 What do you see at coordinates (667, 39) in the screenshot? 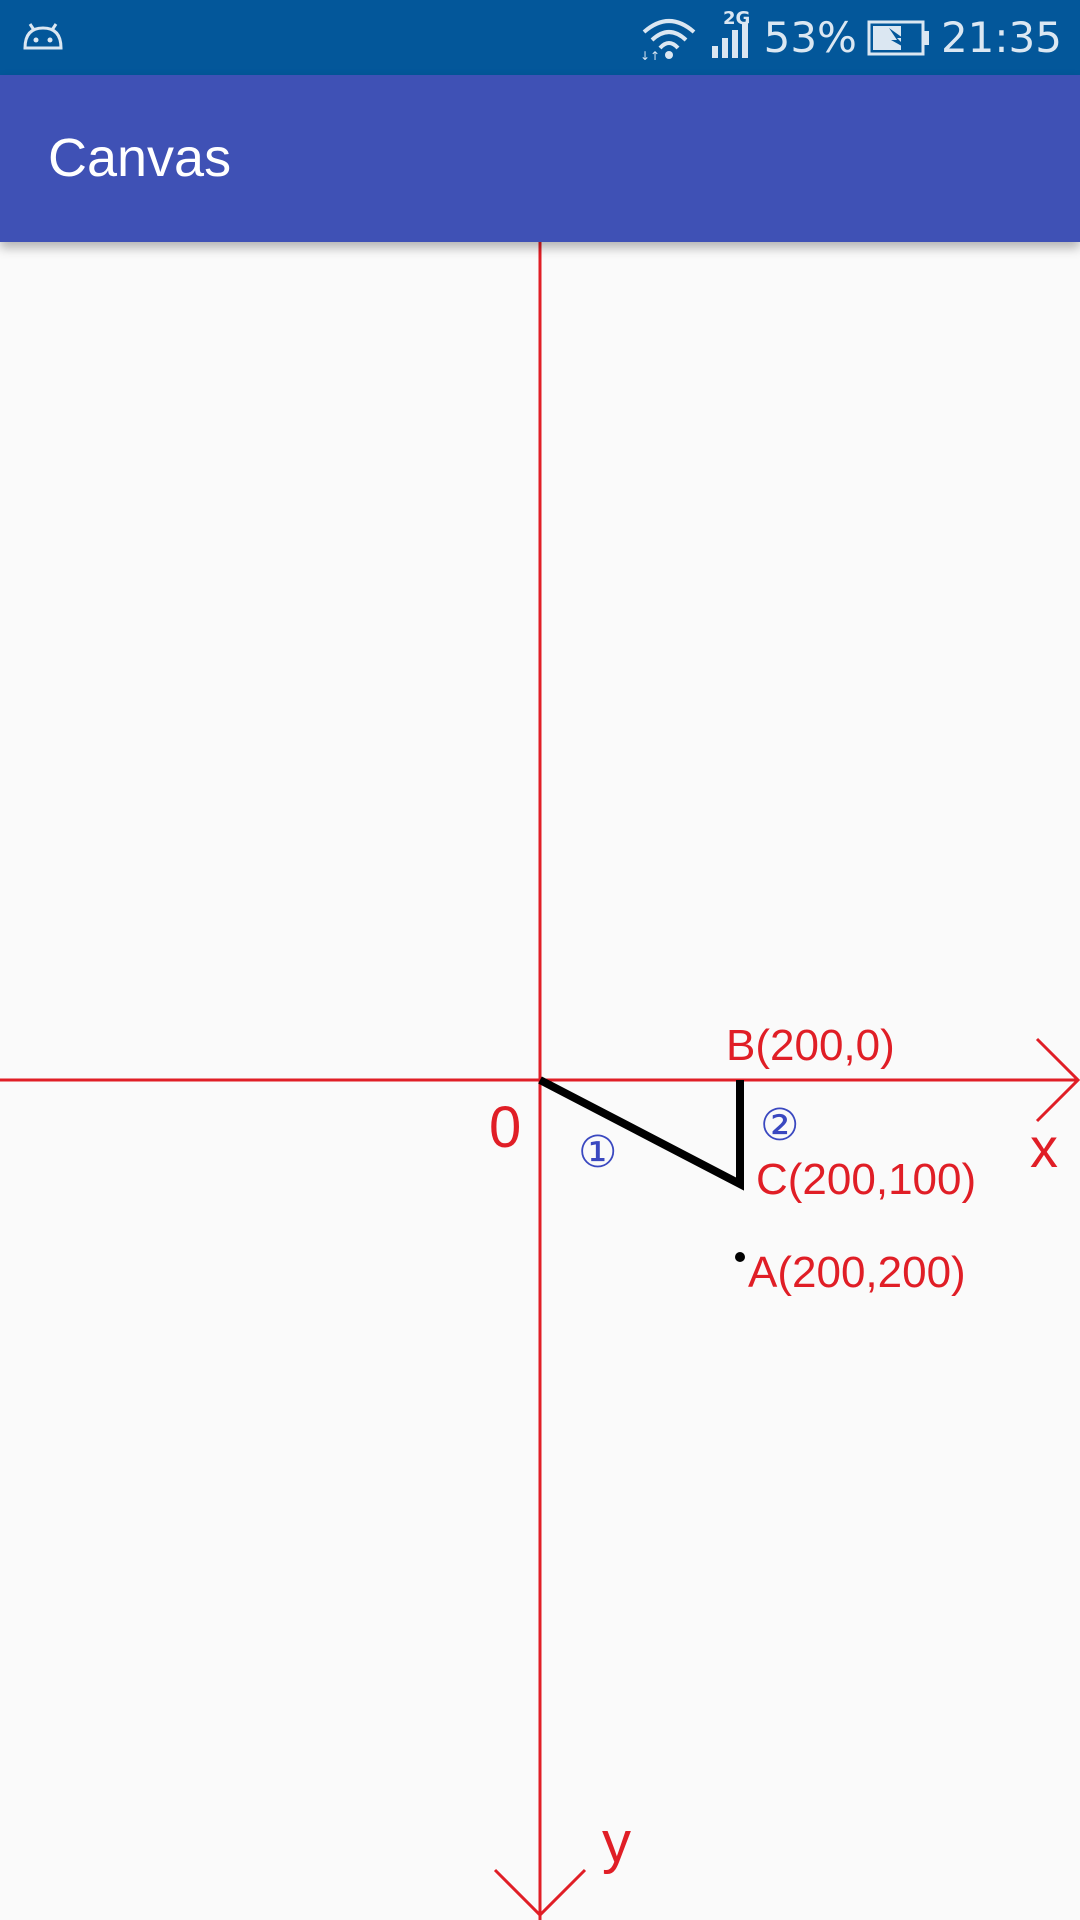
I see `wifi-icon: ↓↑` at bounding box center [667, 39].